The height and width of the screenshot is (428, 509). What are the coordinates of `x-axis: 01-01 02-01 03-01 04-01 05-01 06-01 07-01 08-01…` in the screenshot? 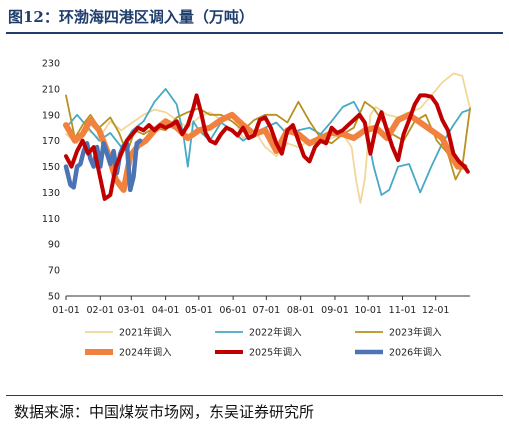 It's located at (261, 305).